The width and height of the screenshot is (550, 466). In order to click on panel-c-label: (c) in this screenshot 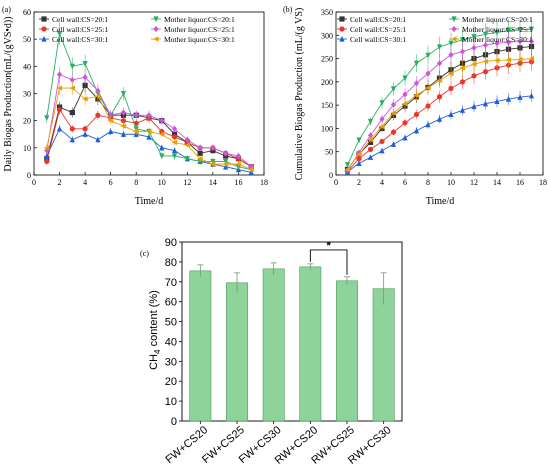, I will do `click(144, 253)`.